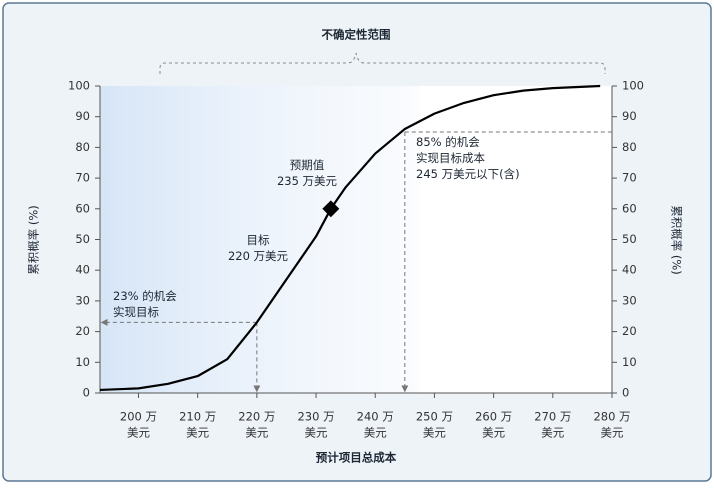 The height and width of the screenshot is (488, 714). I want to click on y-tick-label: 30, so click(82, 300).